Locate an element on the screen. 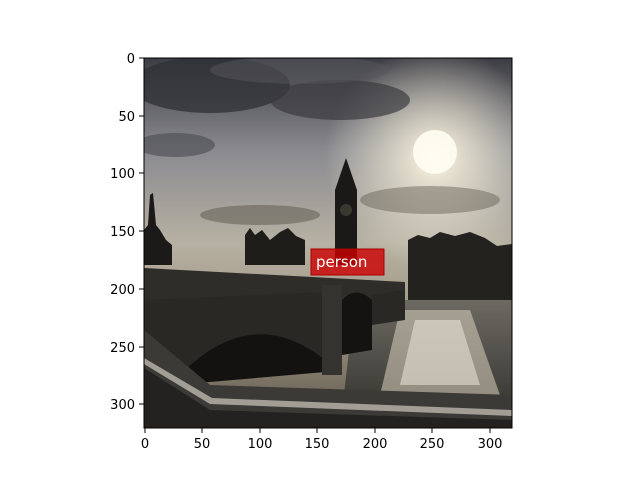 The image size is (640, 480). x-tick-label: 300 is located at coordinates (490, 444).